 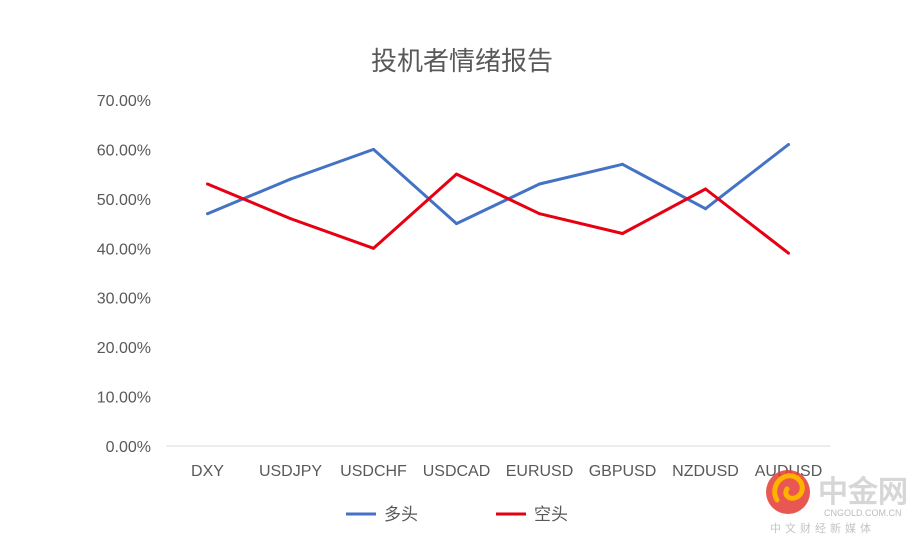 What do you see at coordinates (207, 471) in the screenshot?
I see `x-tick-label: DXY` at bounding box center [207, 471].